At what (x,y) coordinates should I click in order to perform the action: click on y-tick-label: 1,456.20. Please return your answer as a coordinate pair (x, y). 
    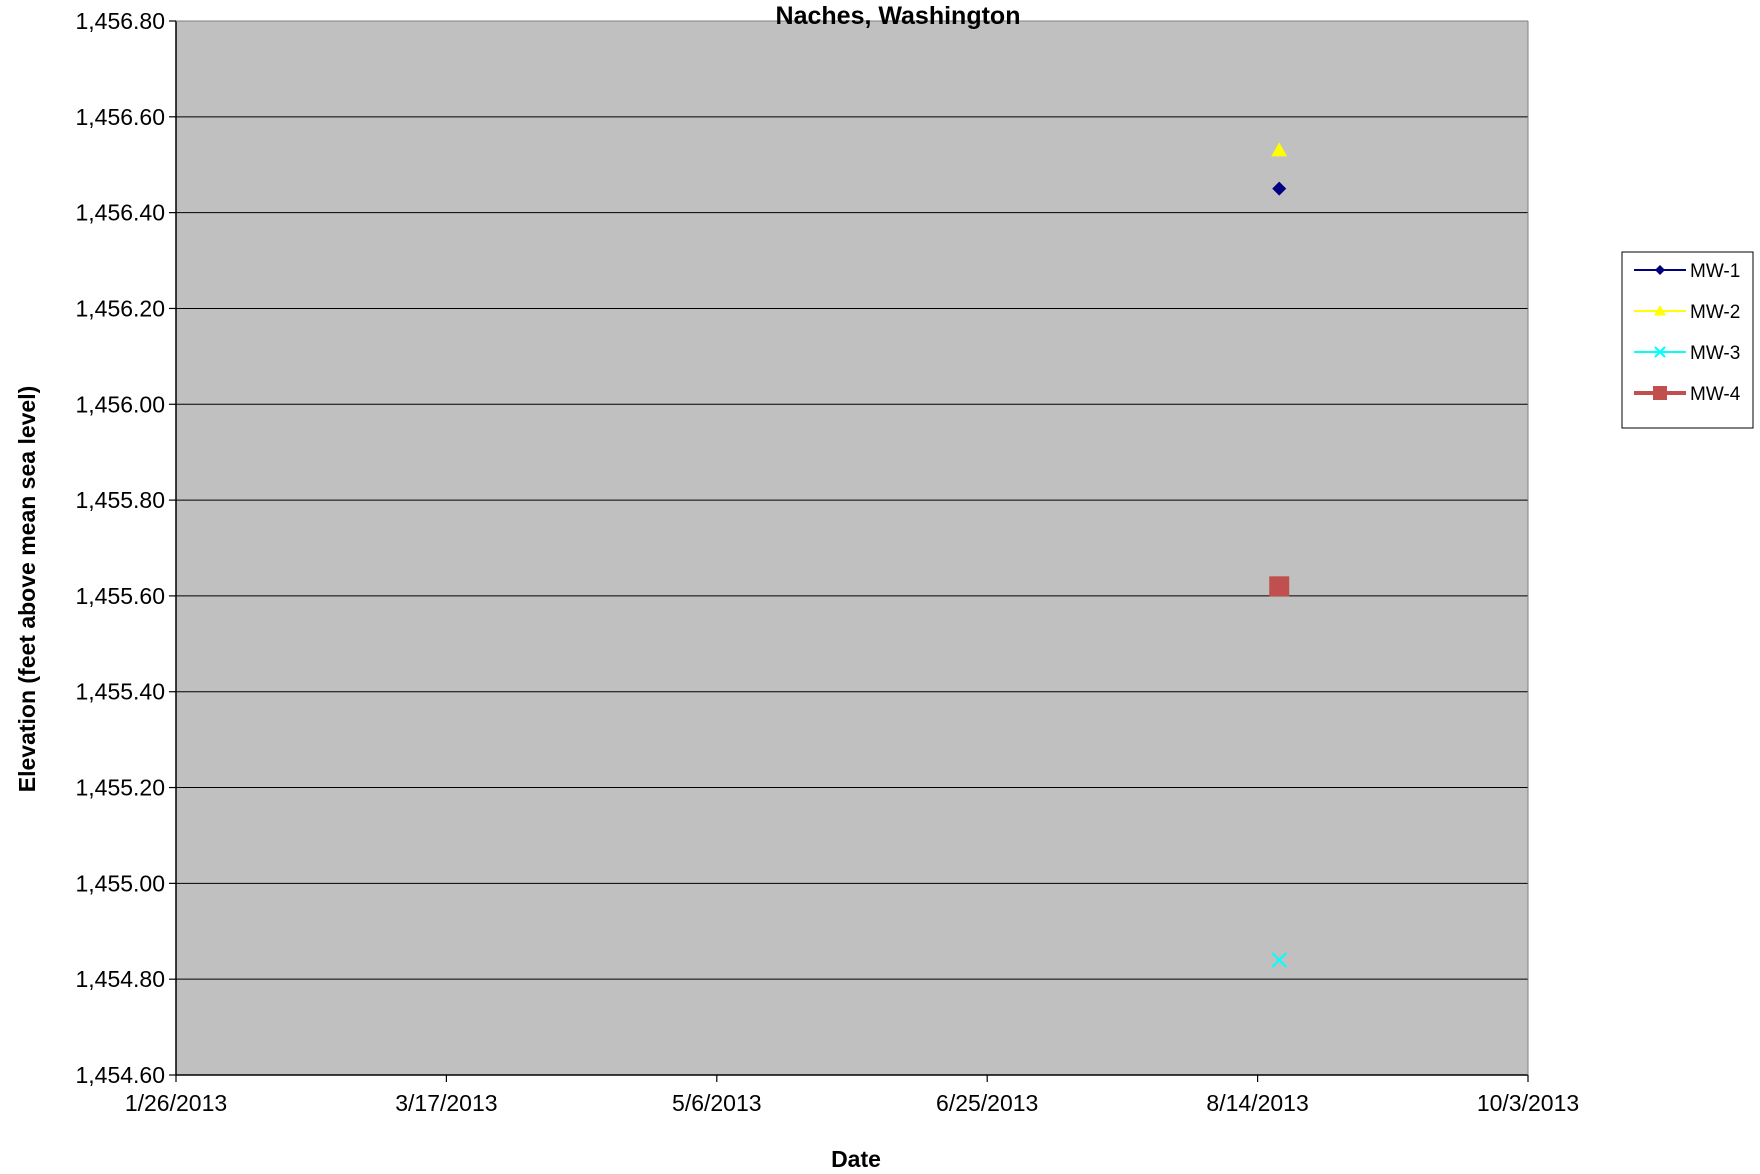
    Looking at the image, I should click on (120, 308).